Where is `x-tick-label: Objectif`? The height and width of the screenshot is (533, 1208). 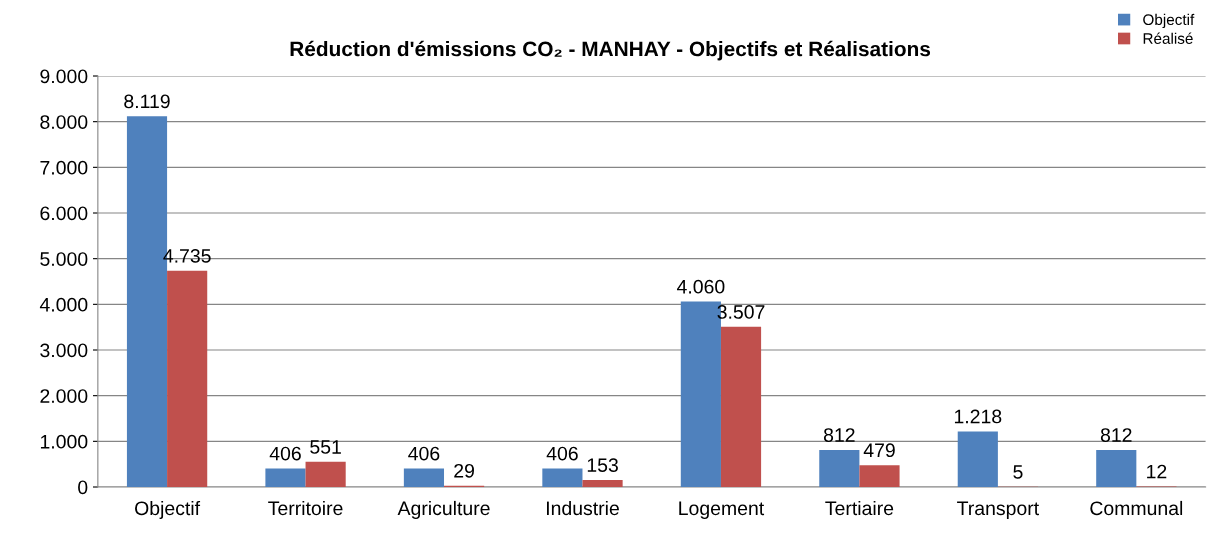 x-tick-label: Objectif is located at coordinates (168, 510).